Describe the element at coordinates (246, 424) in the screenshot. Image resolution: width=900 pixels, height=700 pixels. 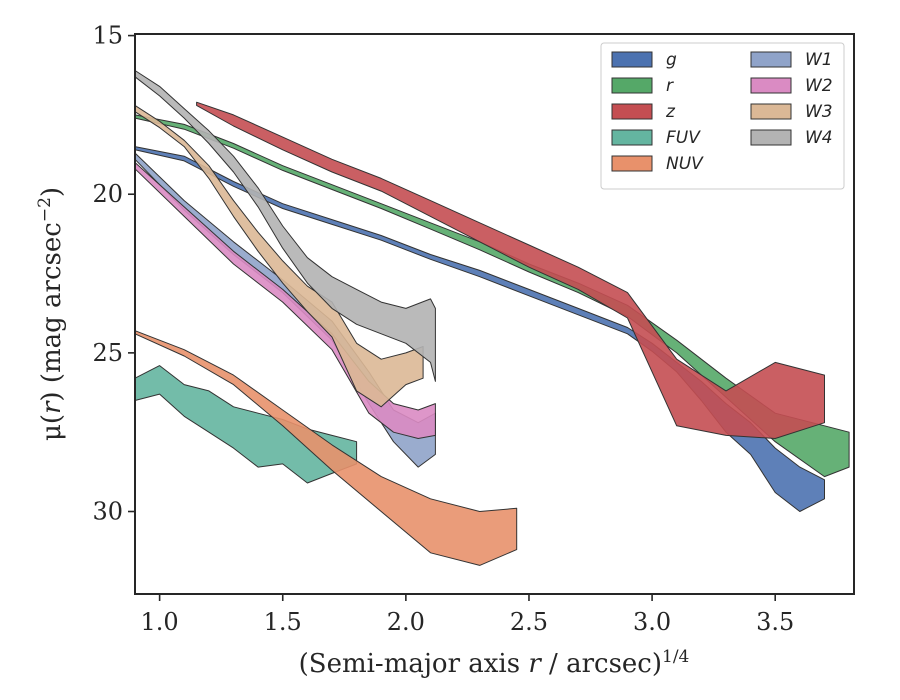
I see `series-band-fuv` at that location.